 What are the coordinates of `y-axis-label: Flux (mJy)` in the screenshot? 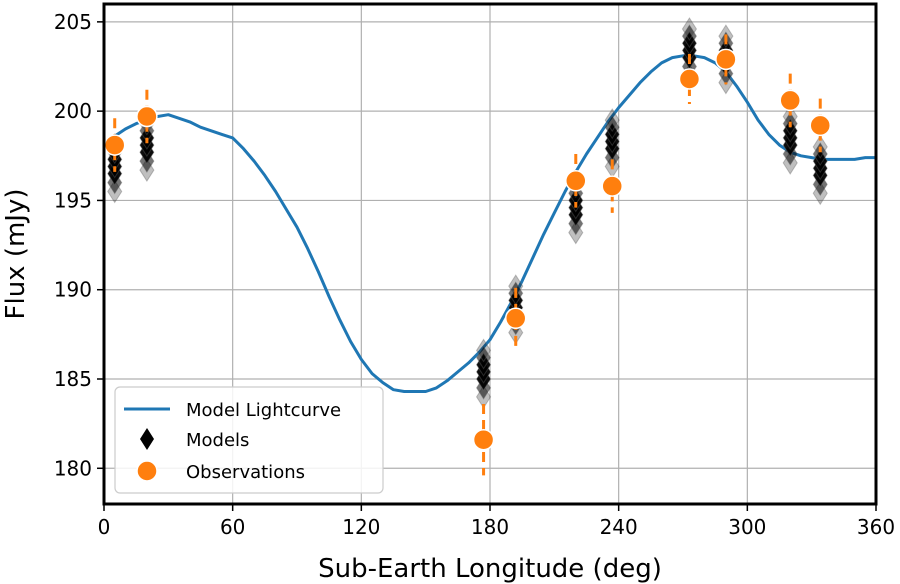 It's located at (16, 254).